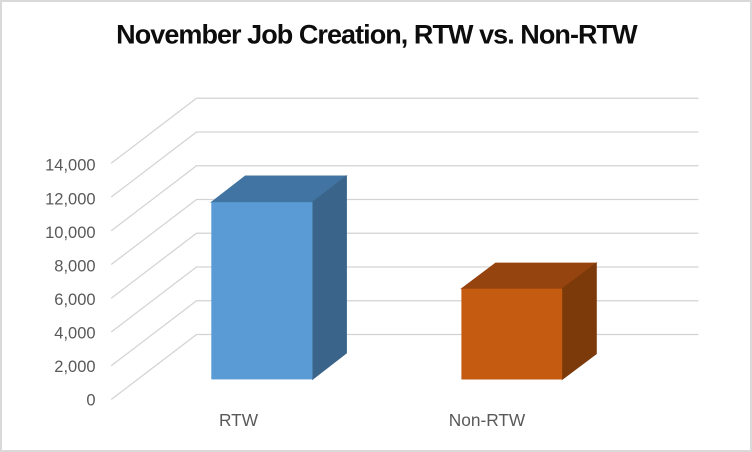 Image resolution: width=752 pixels, height=452 pixels. What do you see at coordinates (70, 233) in the screenshot?
I see `svg-text: 10,000` at bounding box center [70, 233].